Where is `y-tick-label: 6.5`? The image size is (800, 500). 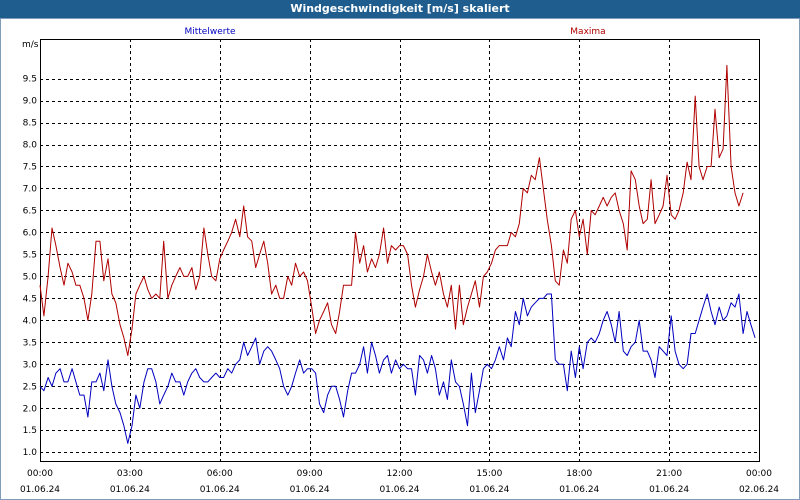
y-tick-label: 6.5 is located at coordinates (30, 211).